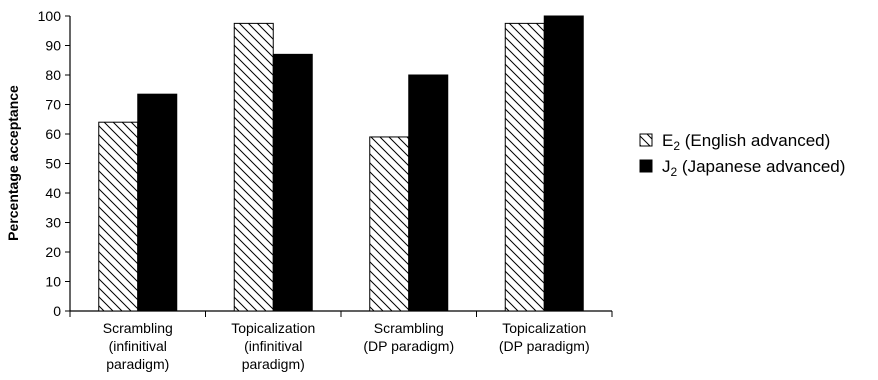 This screenshot has width=878, height=380. Describe the element at coordinates (57, 311) in the screenshot. I see `y-tick-label: 0` at that location.